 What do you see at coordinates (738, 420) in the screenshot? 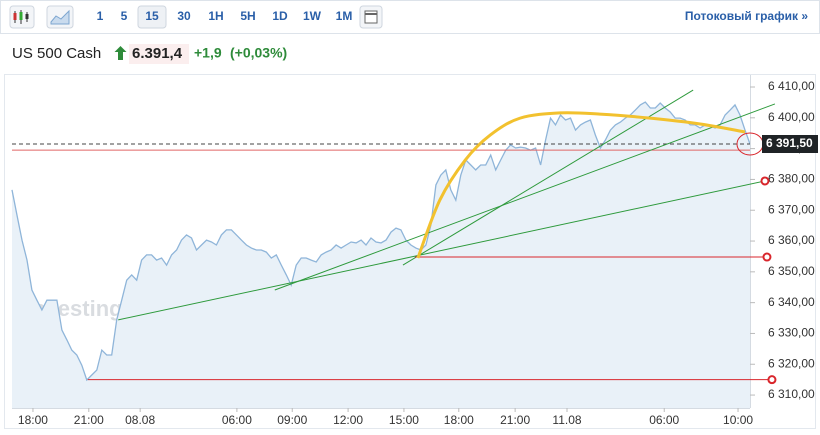
I see `x-tick-label: 10:00` at bounding box center [738, 420].